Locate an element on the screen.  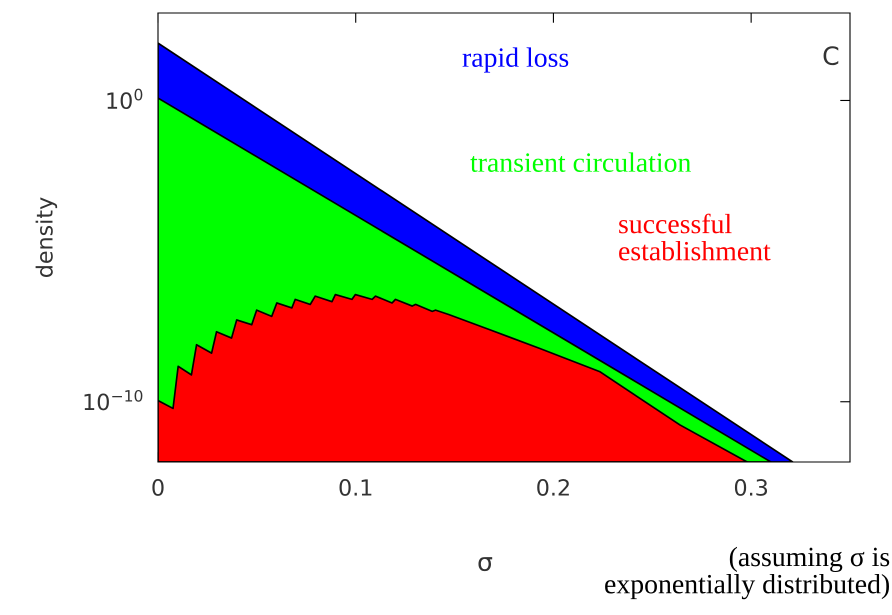
y-tick-label: 10$^{−10}$ is located at coordinates (113, 400).